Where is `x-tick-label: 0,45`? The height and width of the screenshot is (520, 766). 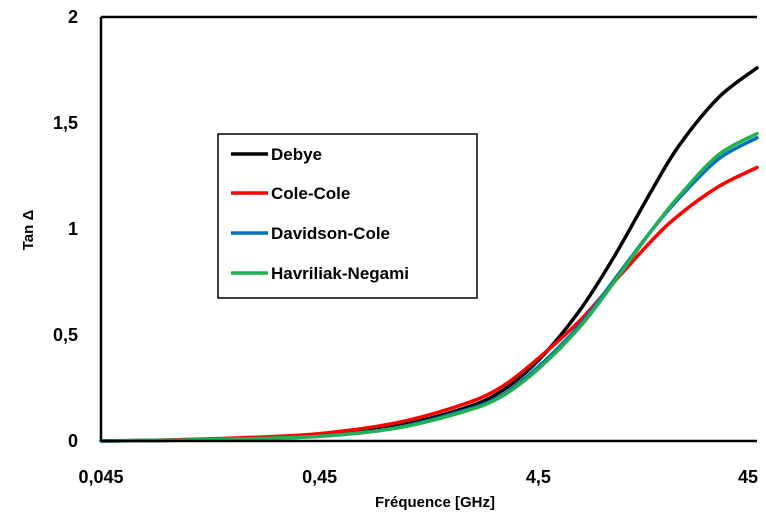 x-tick-label: 0,45 is located at coordinates (319, 477).